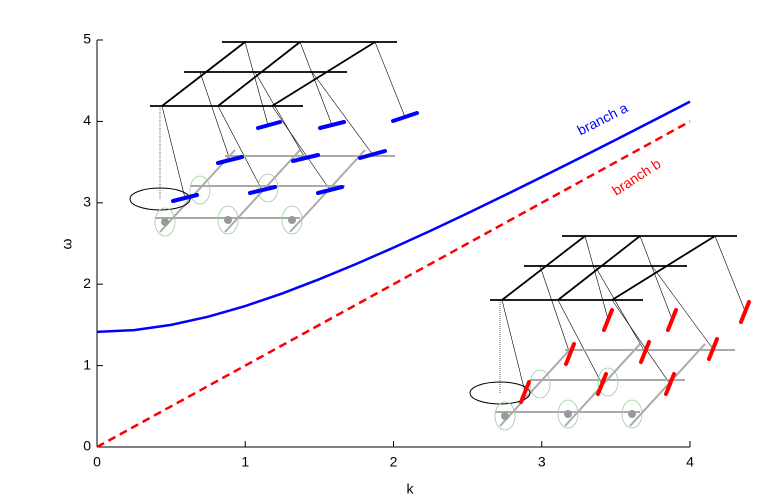  I want to click on series-label: branch b, so click(636, 176).